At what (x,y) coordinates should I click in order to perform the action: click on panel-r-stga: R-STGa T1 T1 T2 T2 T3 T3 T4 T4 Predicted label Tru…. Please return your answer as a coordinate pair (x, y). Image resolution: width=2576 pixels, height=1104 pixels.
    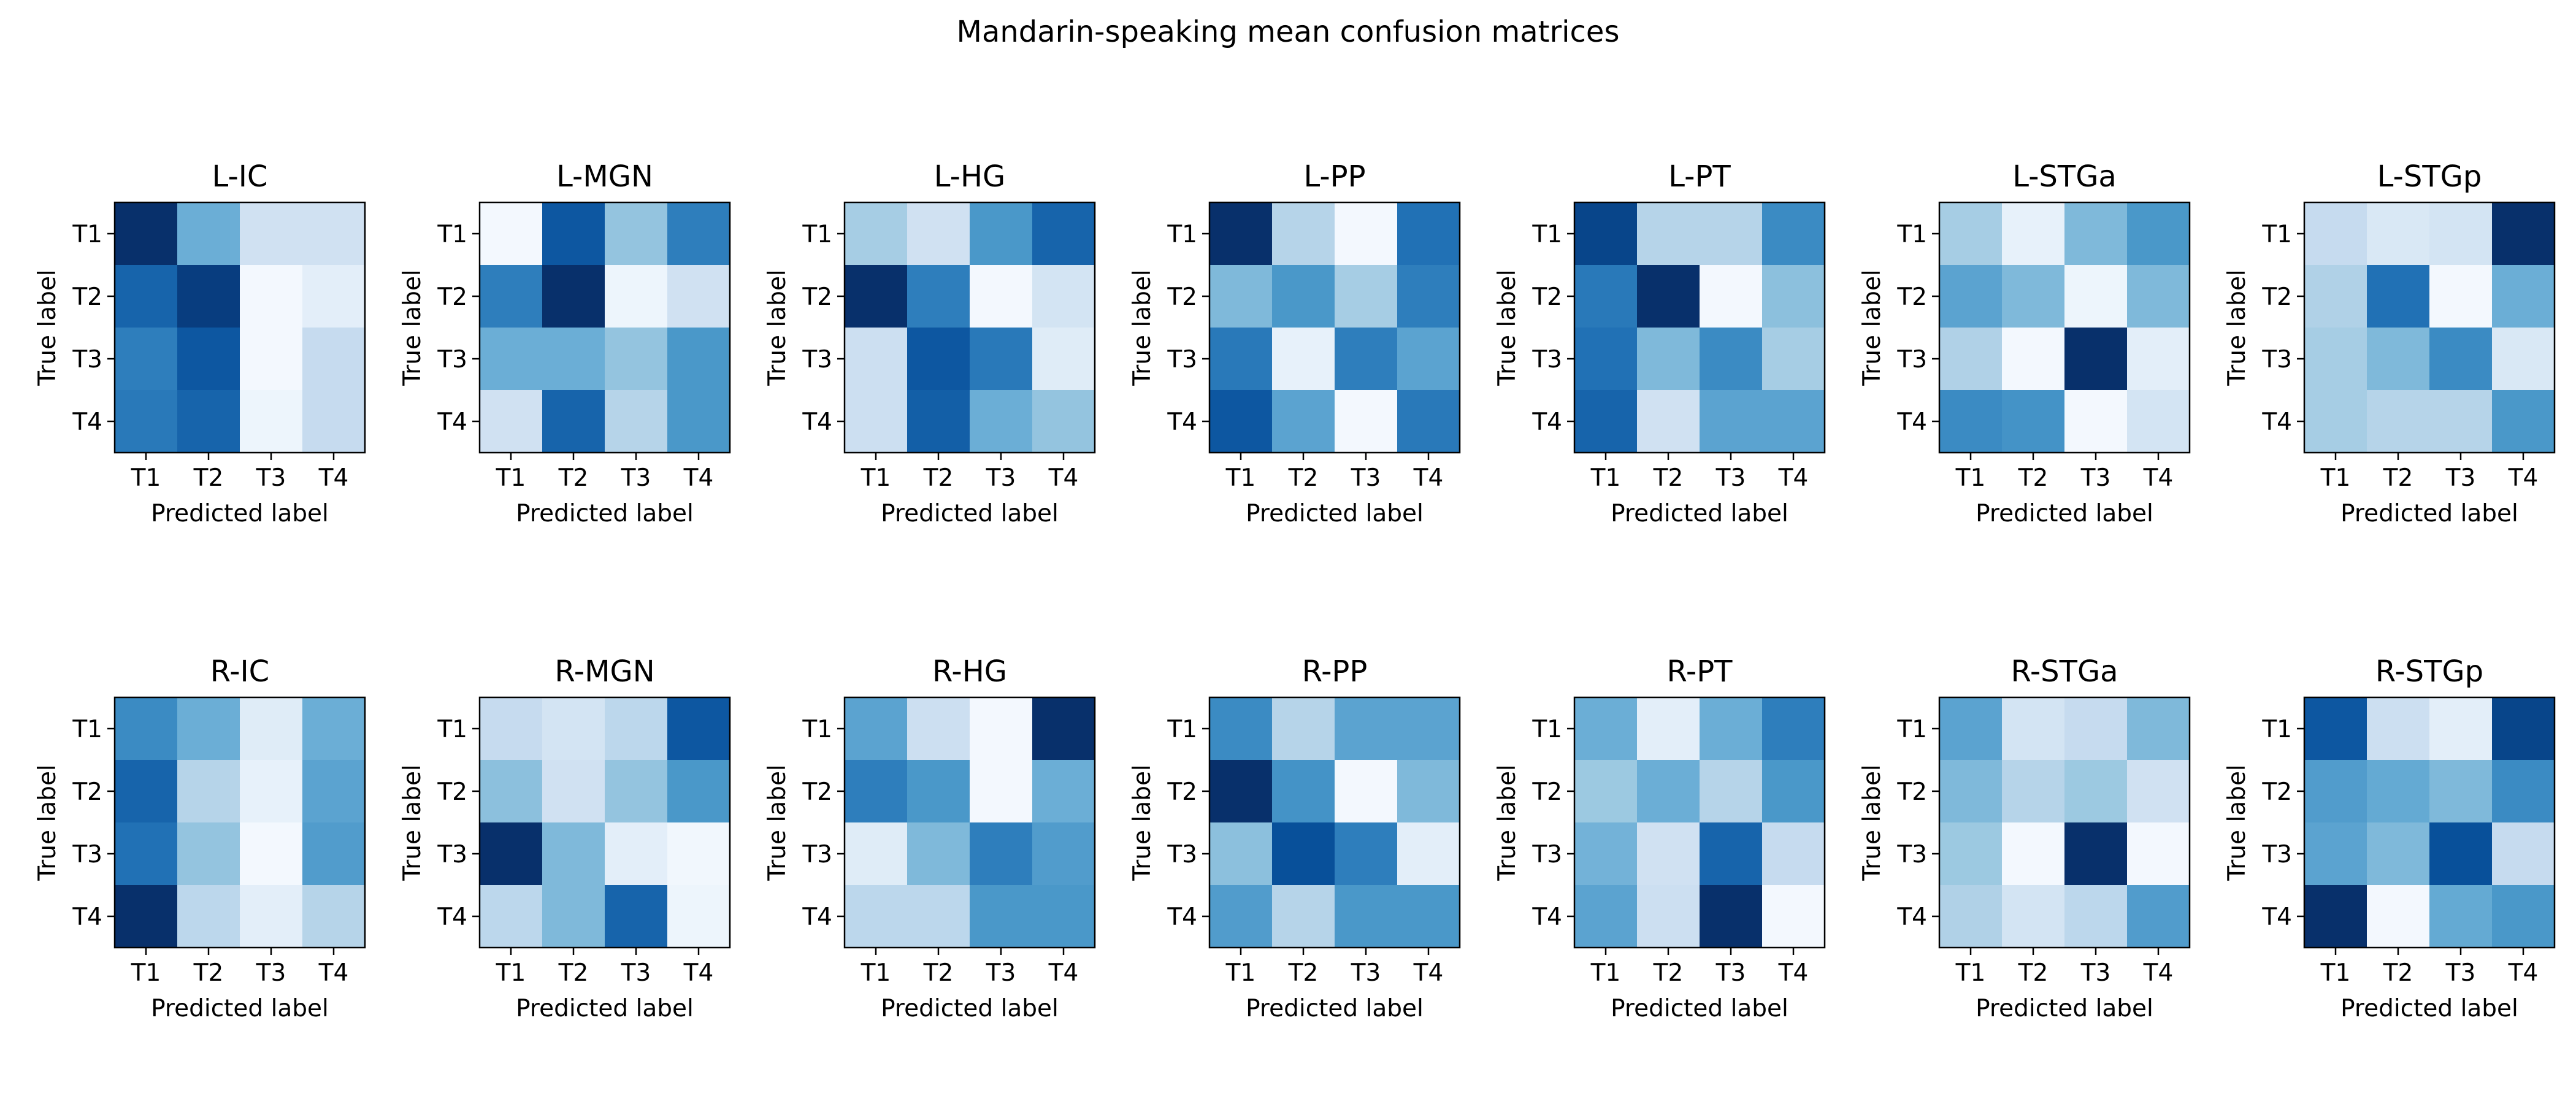
    Looking at the image, I should click on (2024, 838).